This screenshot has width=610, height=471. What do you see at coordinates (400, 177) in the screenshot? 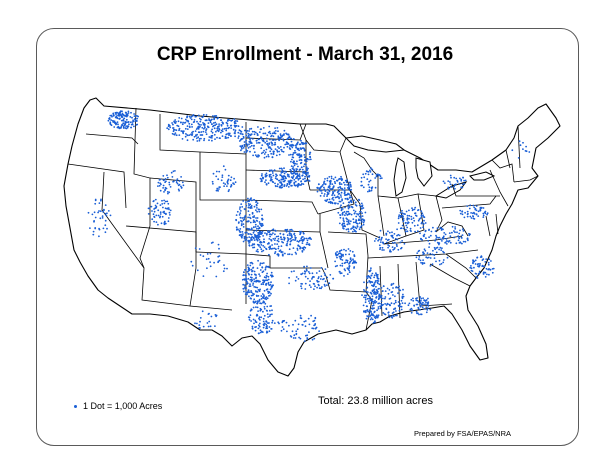
I see `lake-michigan` at bounding box center [400, 177].